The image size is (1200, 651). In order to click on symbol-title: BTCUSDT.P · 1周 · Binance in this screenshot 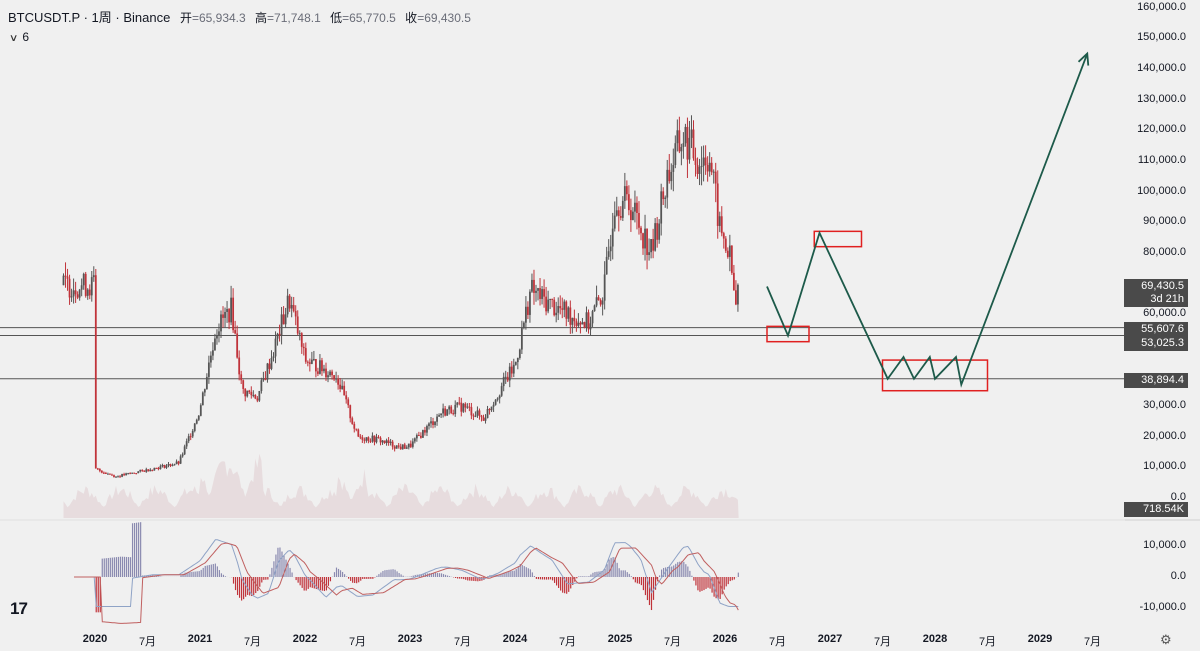, I will do `click(89, 17)`.